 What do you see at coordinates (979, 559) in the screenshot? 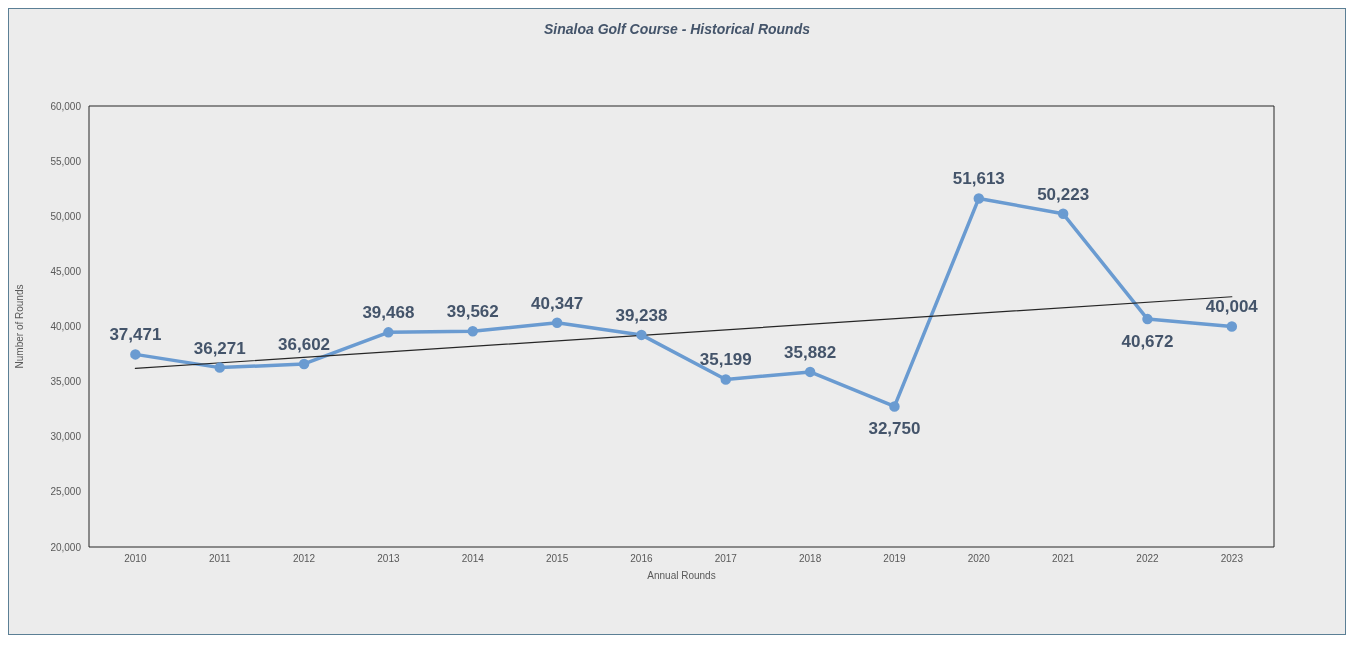
I see `x-tick-label: 2020` at bounding box center [979, 559].